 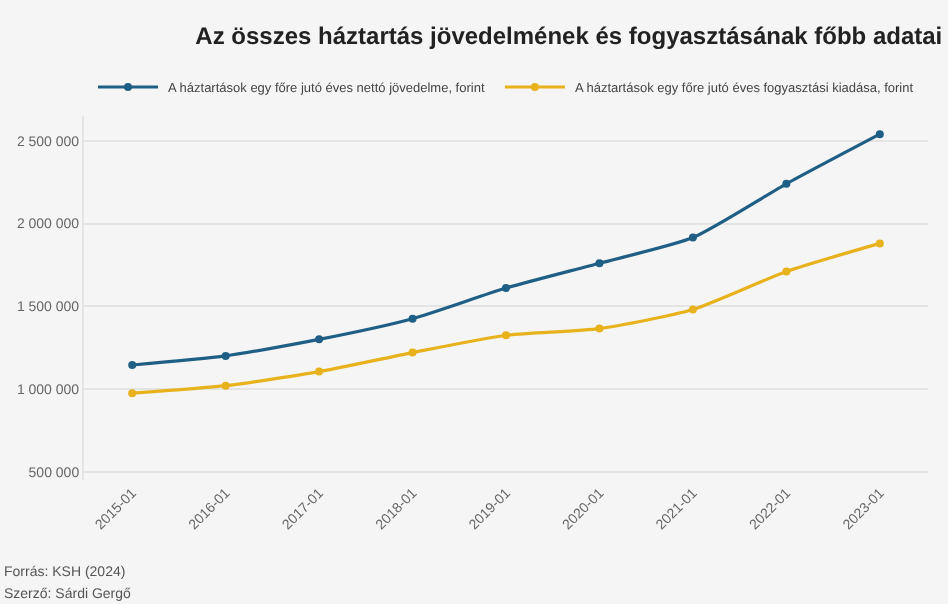 I want to click on chart-title: Az összes háztartás jövedelmének és fogyasztásának főbb adatai, so click(x=569, y=35).